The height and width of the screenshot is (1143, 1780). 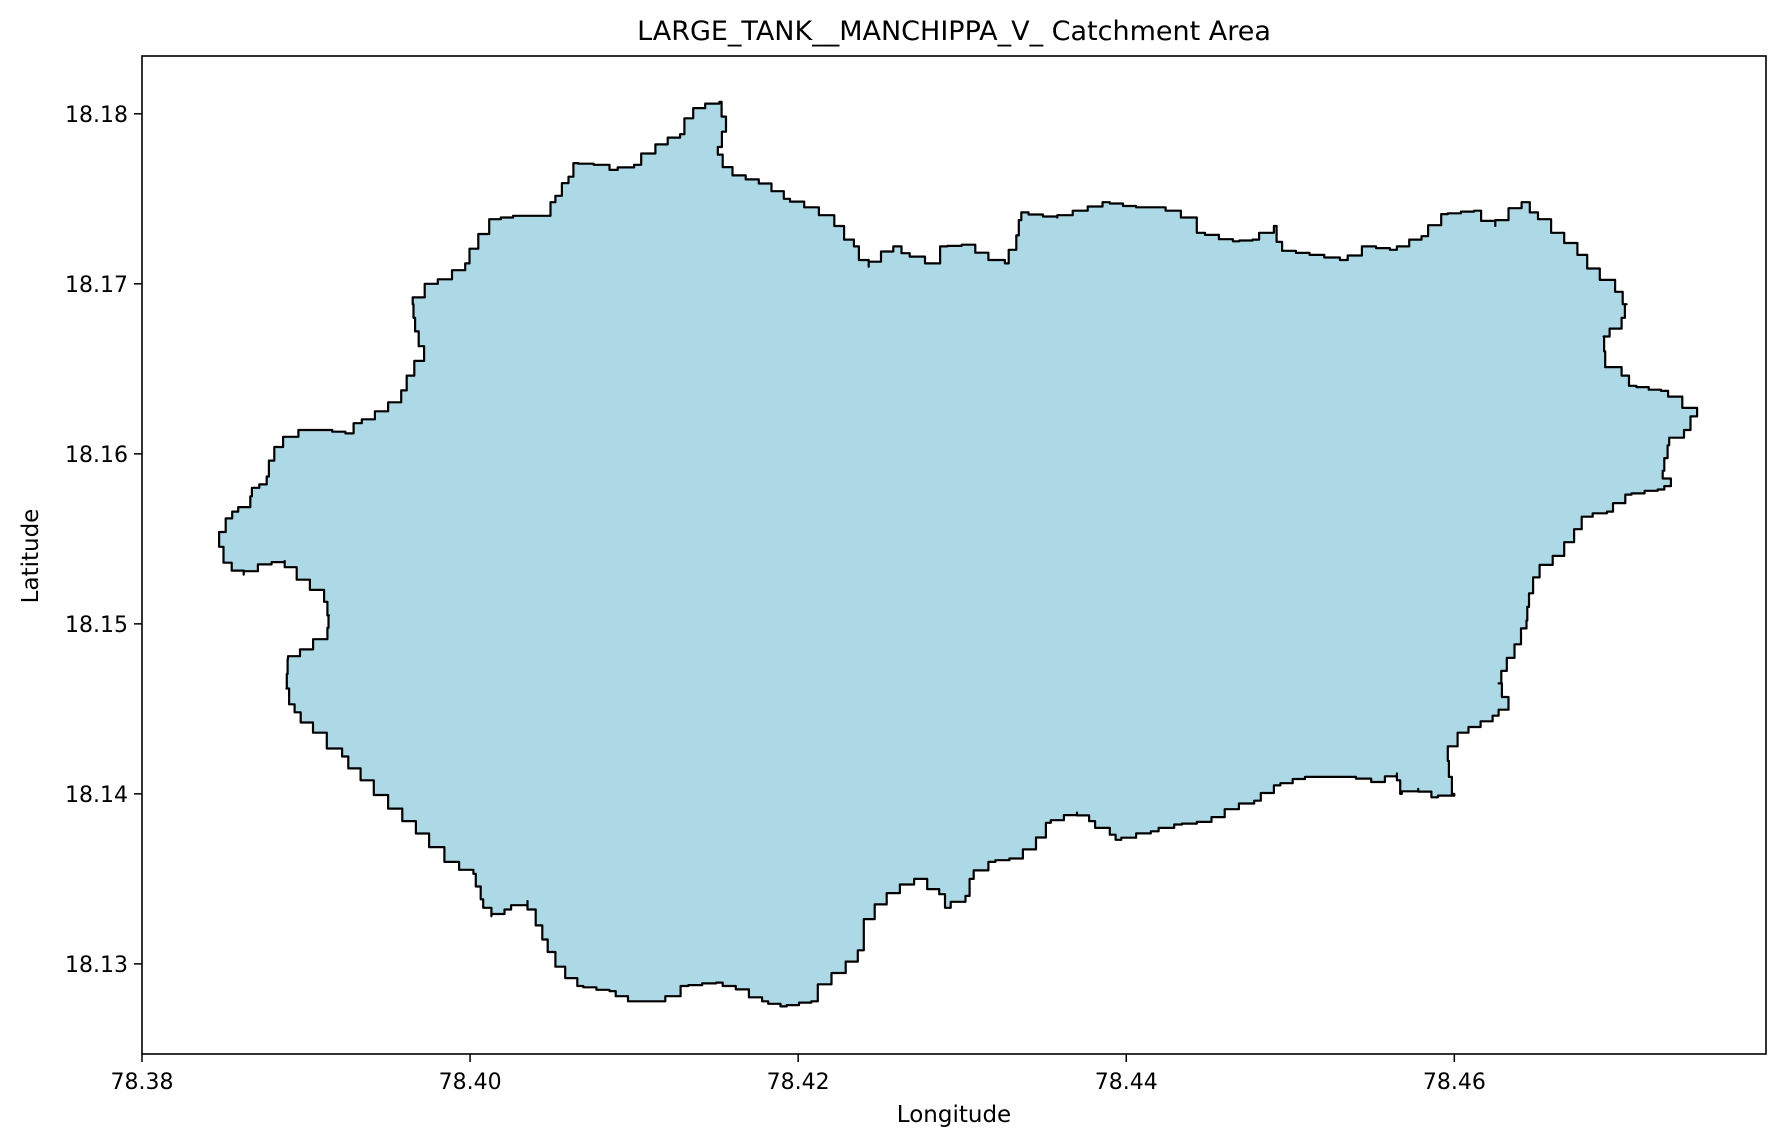 What do you see at coordinates (1126, 1082) in the screenshot?
I see `x-tick-label: 78.44` at bounding box center [1126, 1082].